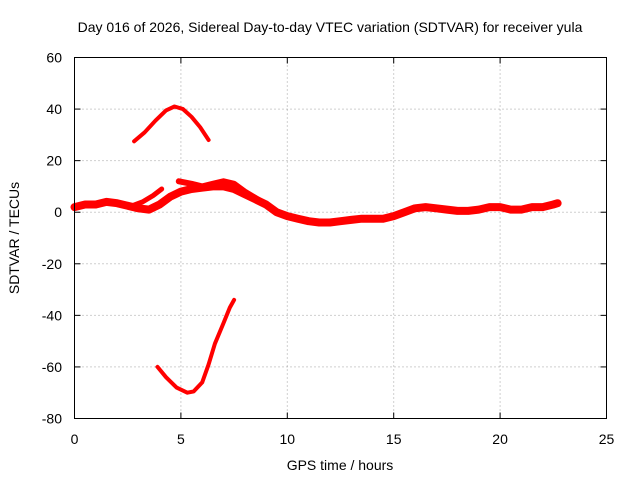 The height and width of the screenshot is (480, 640). Describe the element at coordinates (196, 346) in the screenshot. I see `series-lower-arc` at that location.